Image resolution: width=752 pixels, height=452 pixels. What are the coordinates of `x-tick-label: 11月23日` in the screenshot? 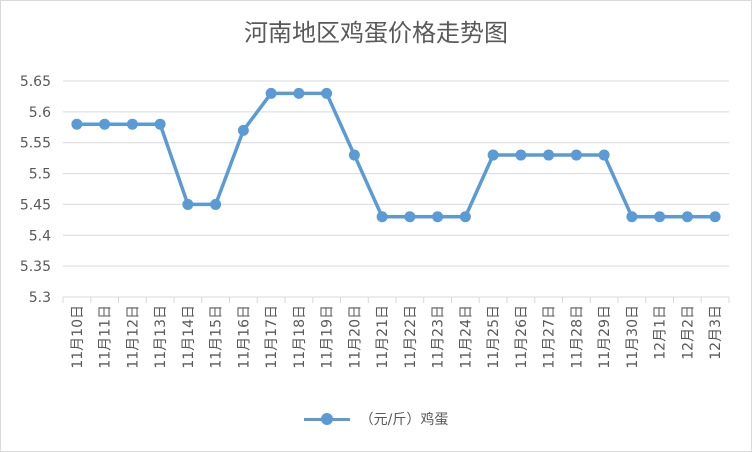 It's located at (439, 337).